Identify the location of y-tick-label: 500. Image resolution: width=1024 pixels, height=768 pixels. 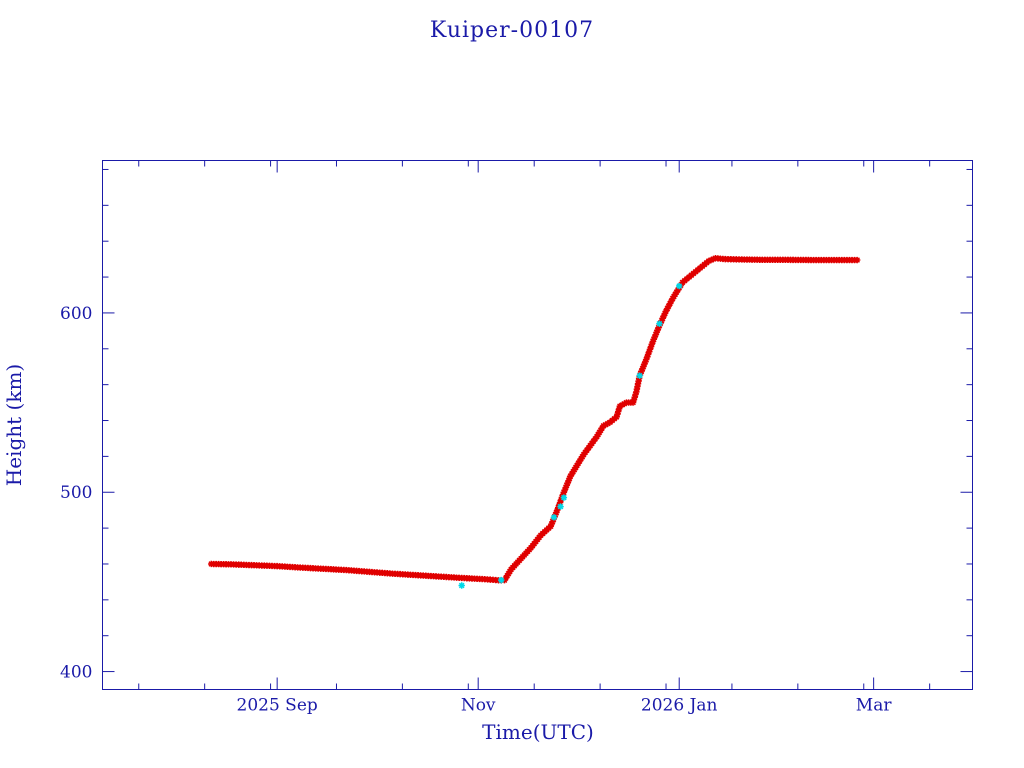
(76, 493).